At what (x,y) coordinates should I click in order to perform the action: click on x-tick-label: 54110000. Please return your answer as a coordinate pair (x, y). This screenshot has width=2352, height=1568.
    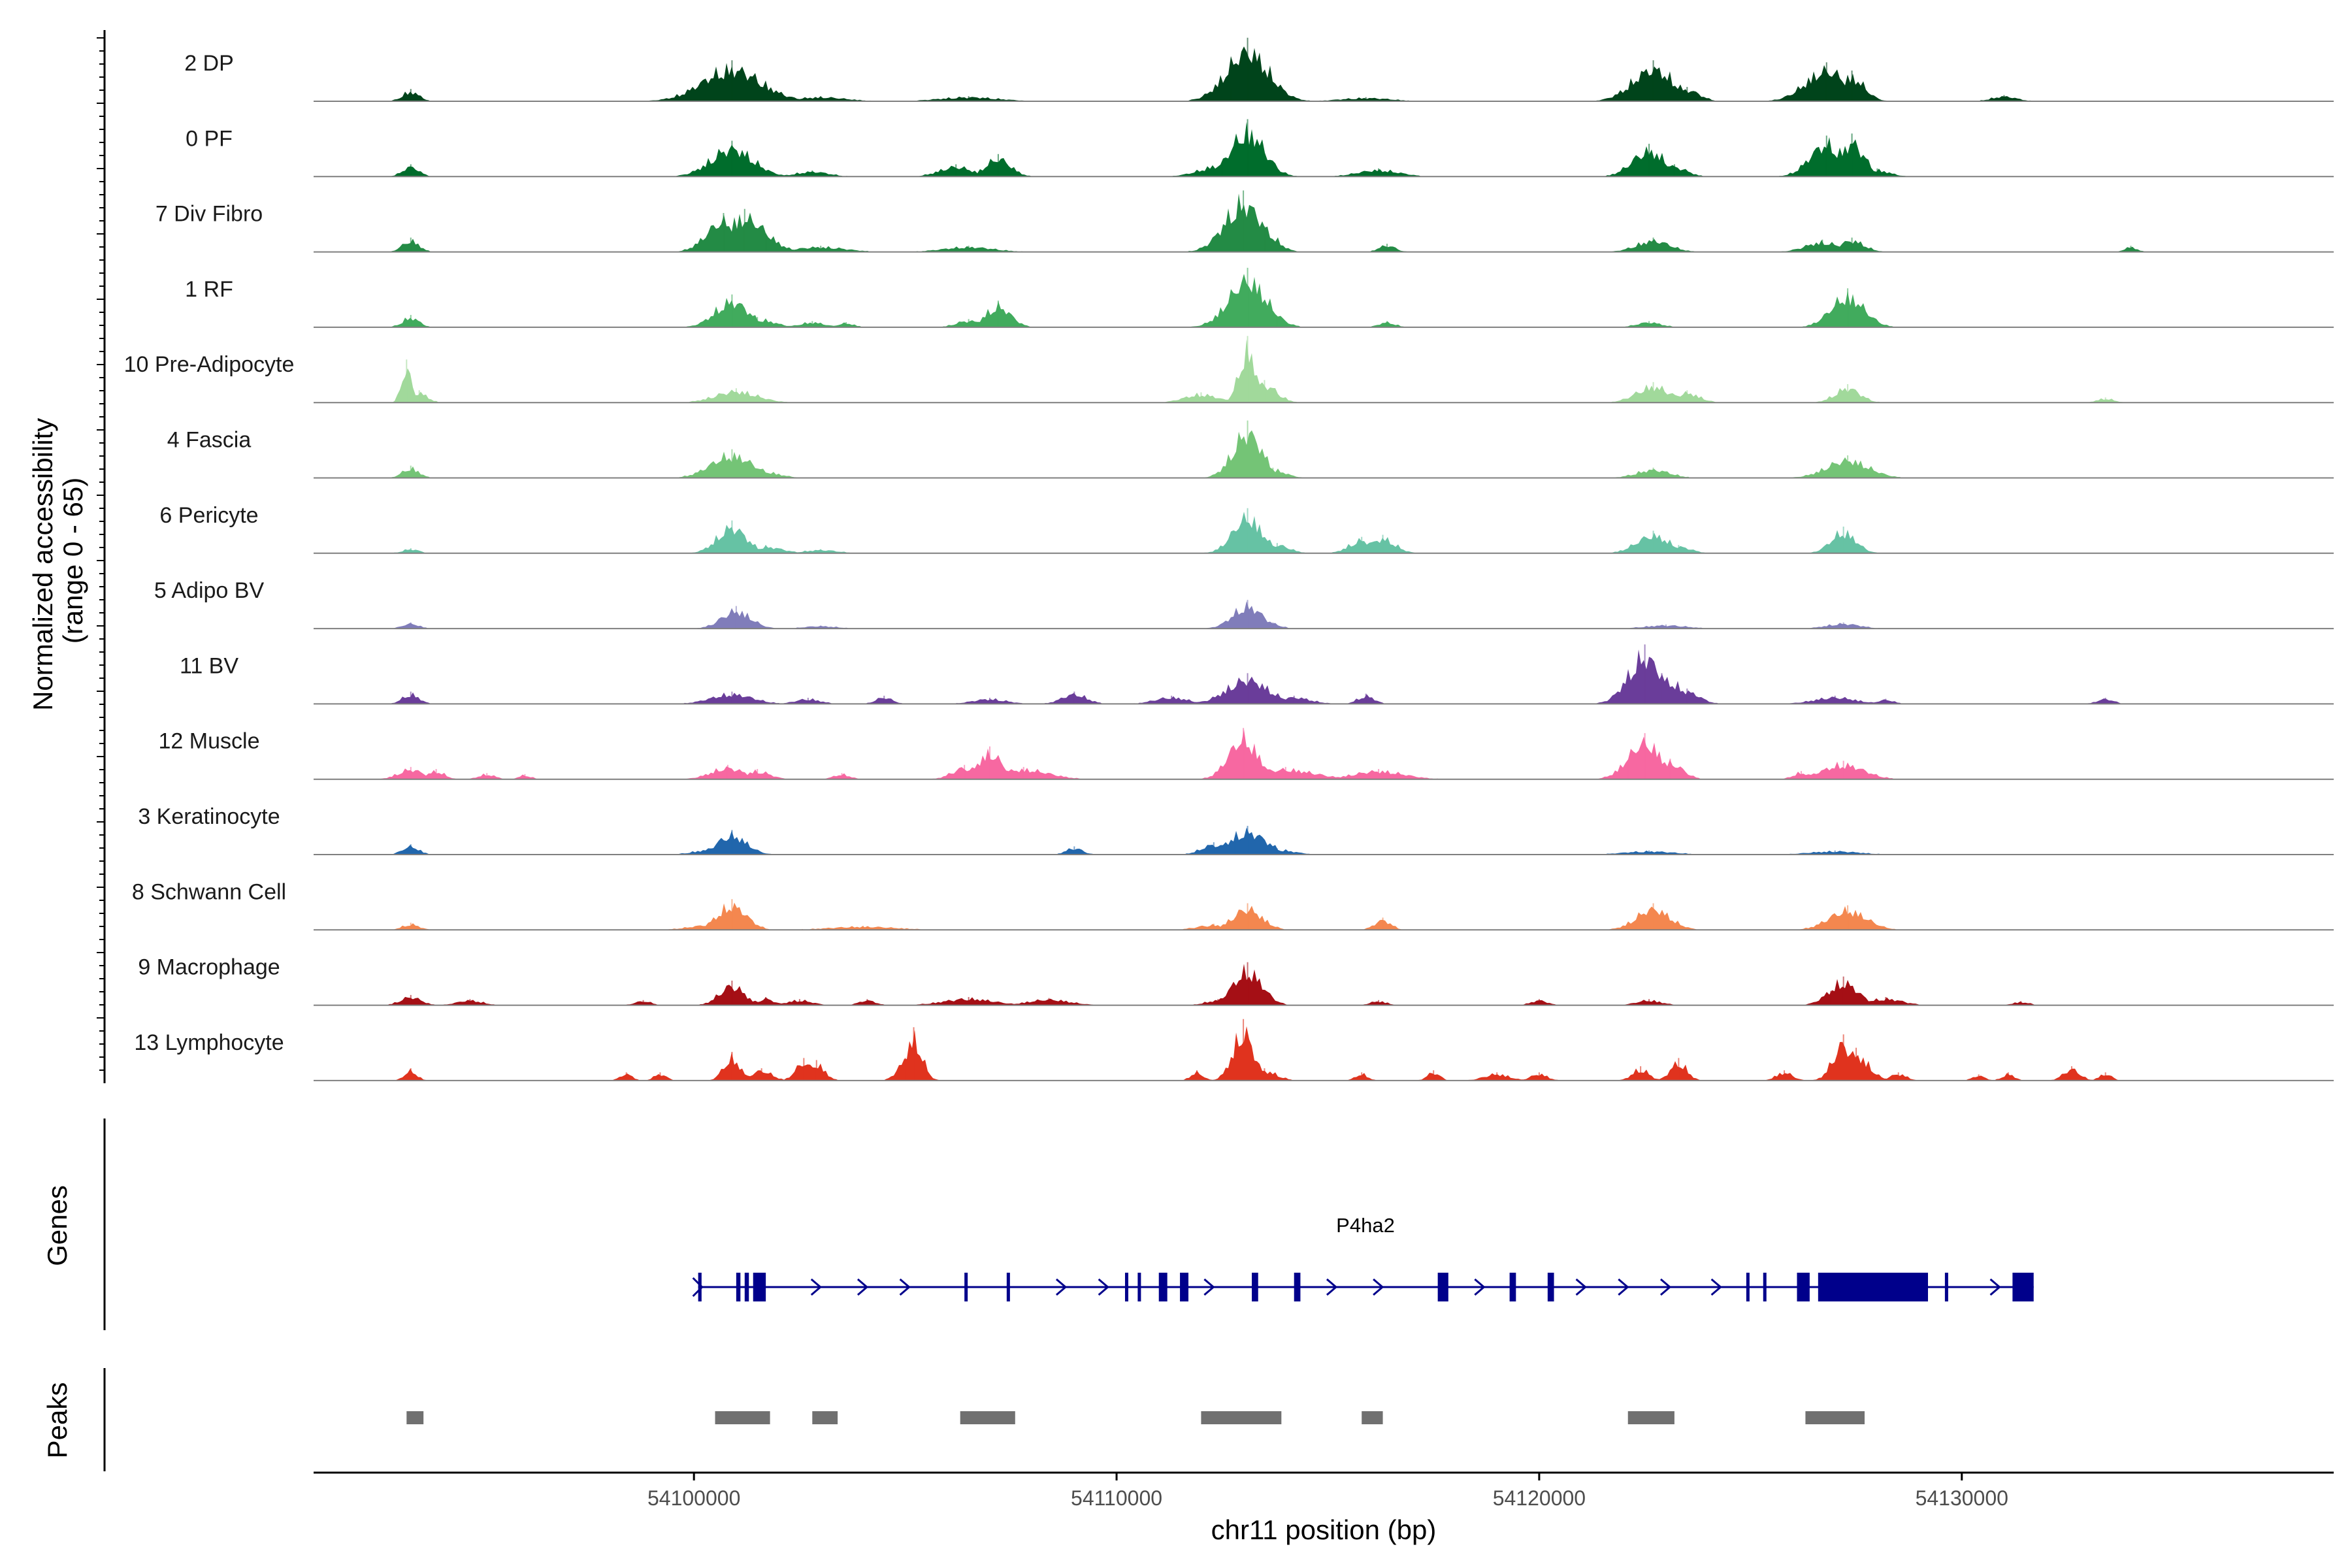
    Looking at the image, I should click on (1116, 1498).